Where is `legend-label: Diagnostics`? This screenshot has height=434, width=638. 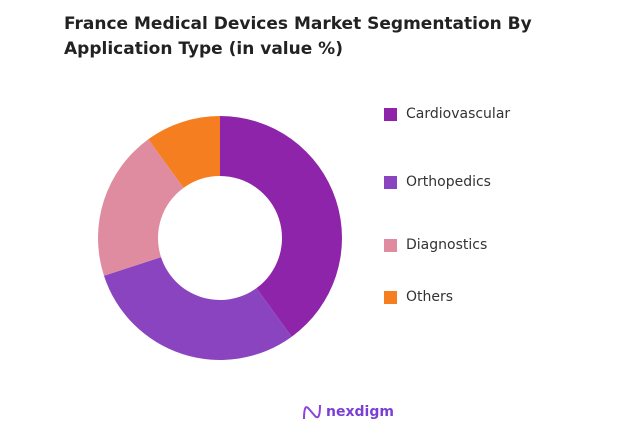
legend-label: Diagnostics is located at coordinates (447, 245).